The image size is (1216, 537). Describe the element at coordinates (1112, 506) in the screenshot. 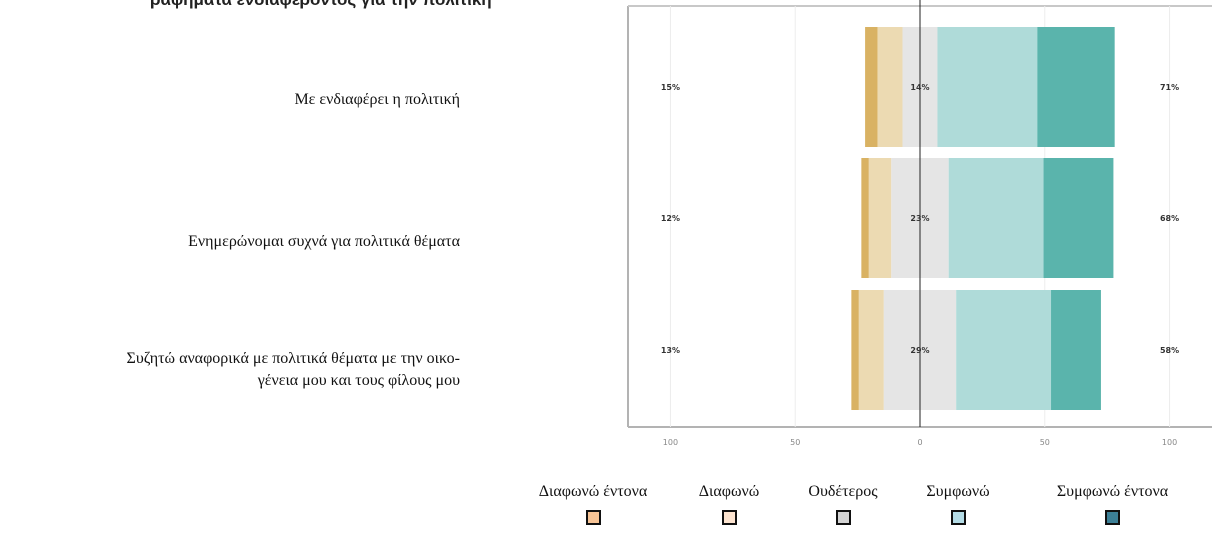

I see `legend-item-strongly-agree: Συμφωνώ έντονα` at that location.